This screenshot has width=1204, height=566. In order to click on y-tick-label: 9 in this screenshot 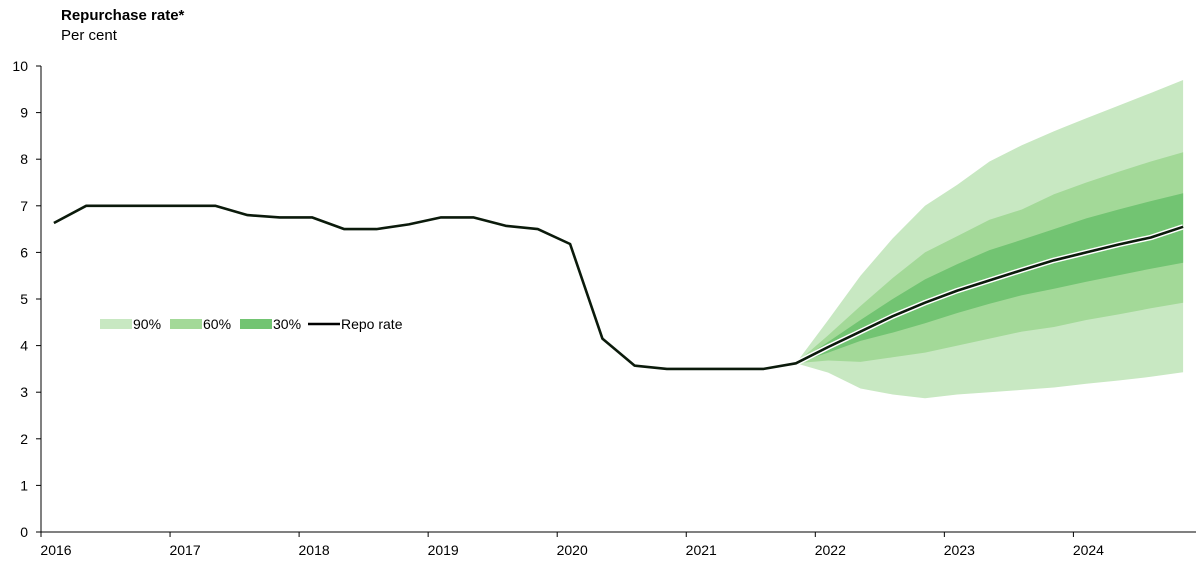, I will do `click(24, 113)`.